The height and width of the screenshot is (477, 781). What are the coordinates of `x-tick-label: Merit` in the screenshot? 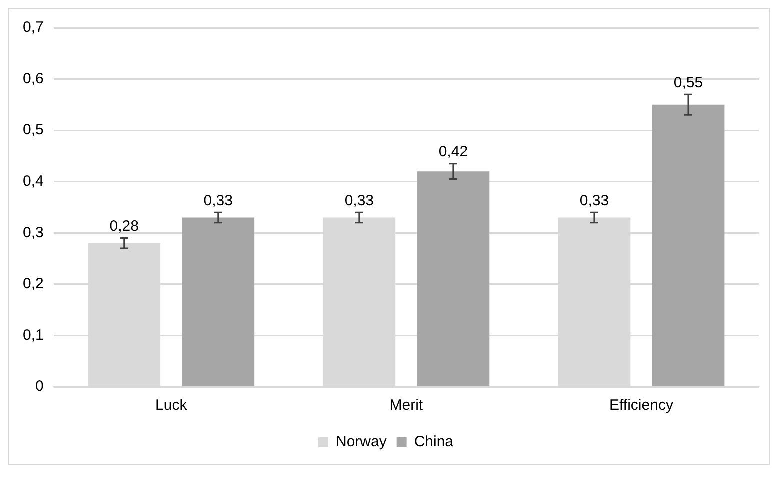 It's located at (407, 405).